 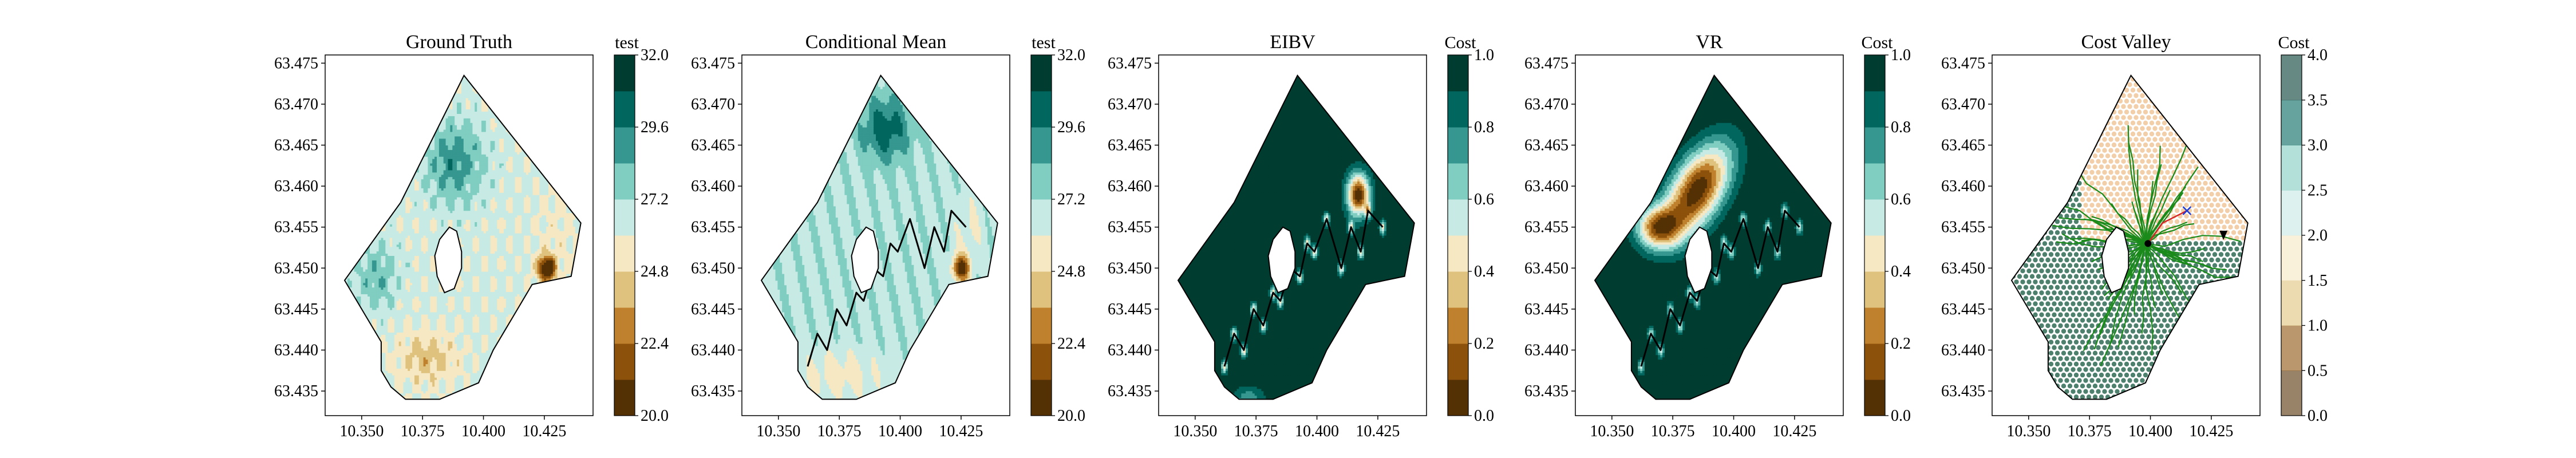 What do you see at coordinates (1901, 344) in the screenshot?
I see `colorbar-tick-label: 0.2` at bounding box center [1901, 344].